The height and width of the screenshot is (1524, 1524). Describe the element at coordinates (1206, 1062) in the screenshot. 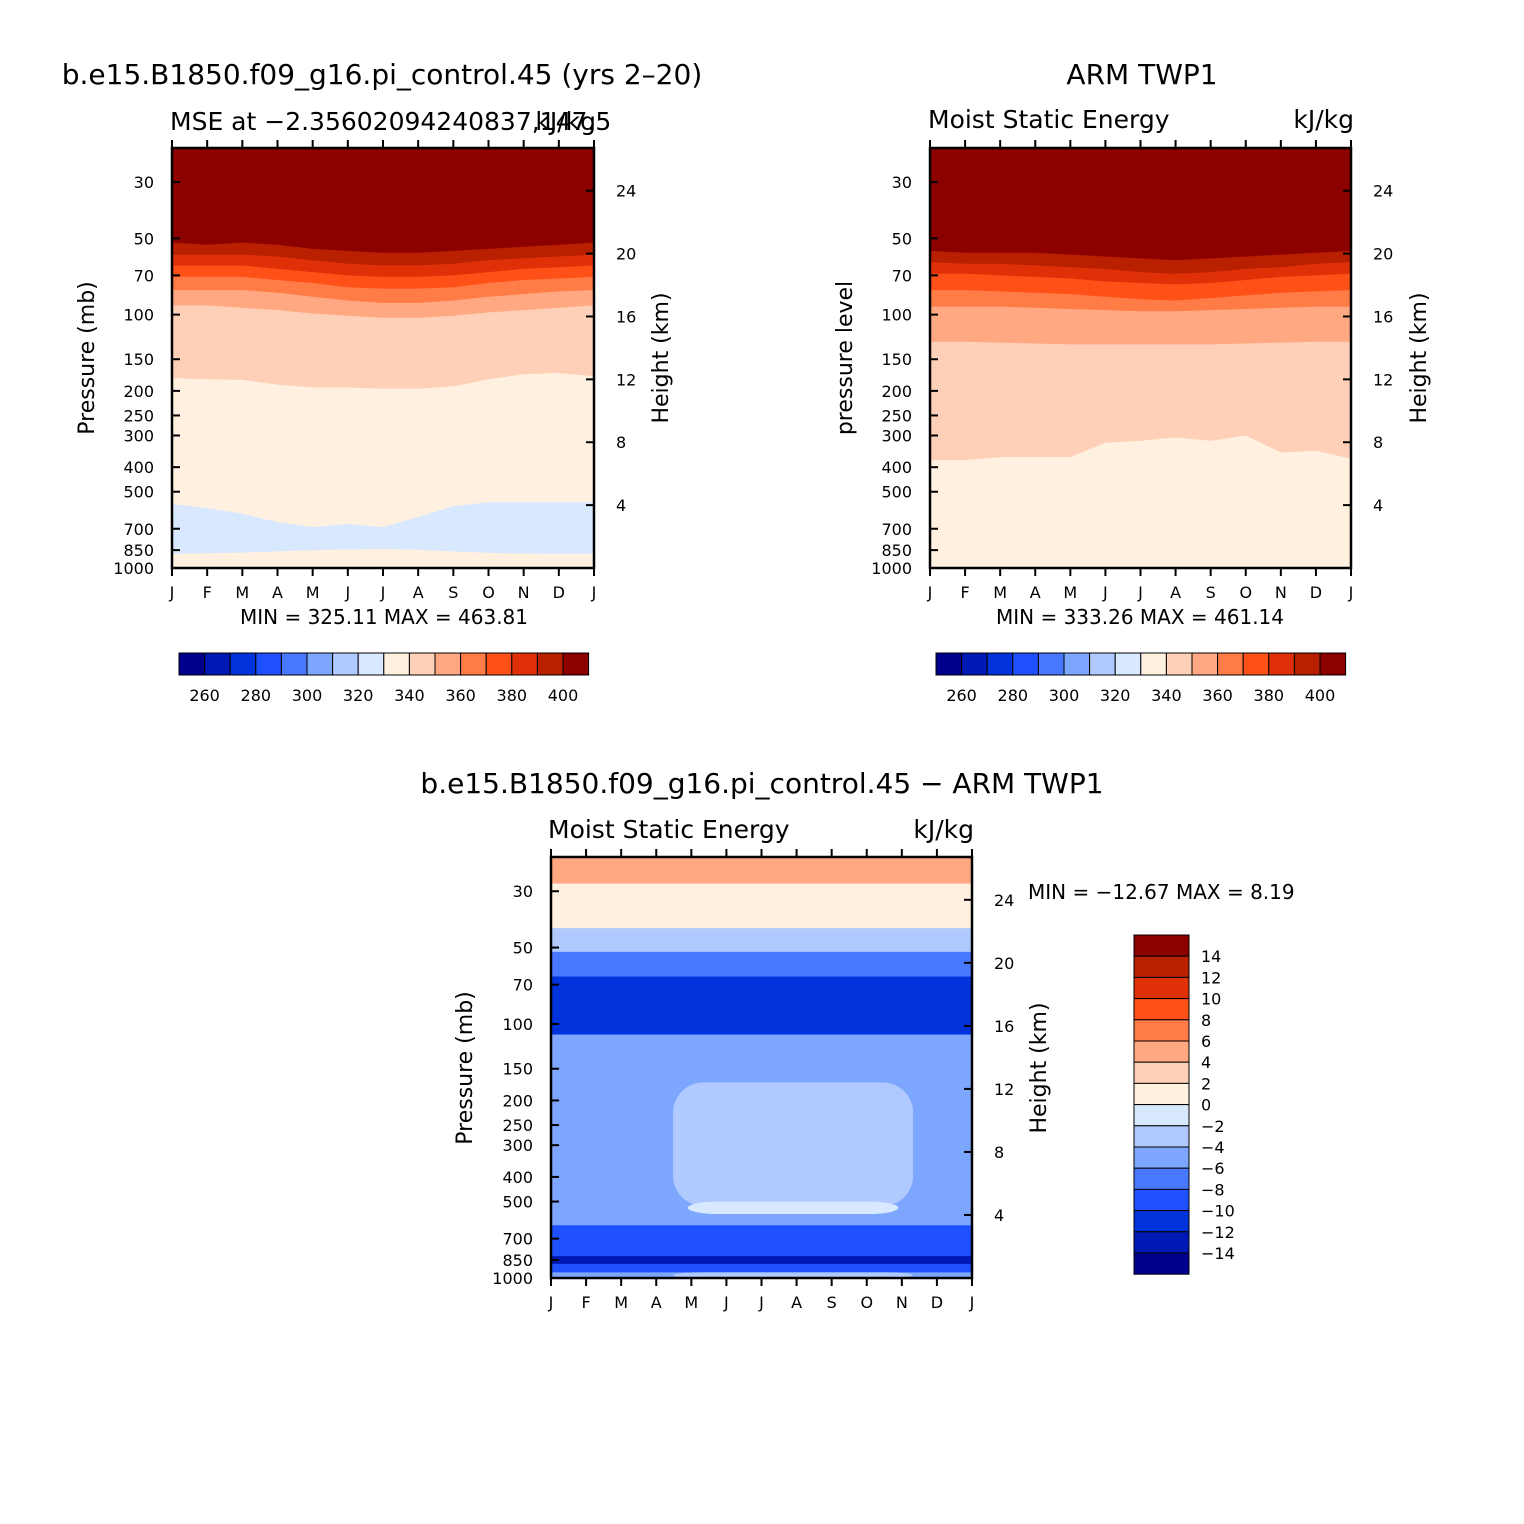

I see `diff-colorbar-label: 4` at that location.